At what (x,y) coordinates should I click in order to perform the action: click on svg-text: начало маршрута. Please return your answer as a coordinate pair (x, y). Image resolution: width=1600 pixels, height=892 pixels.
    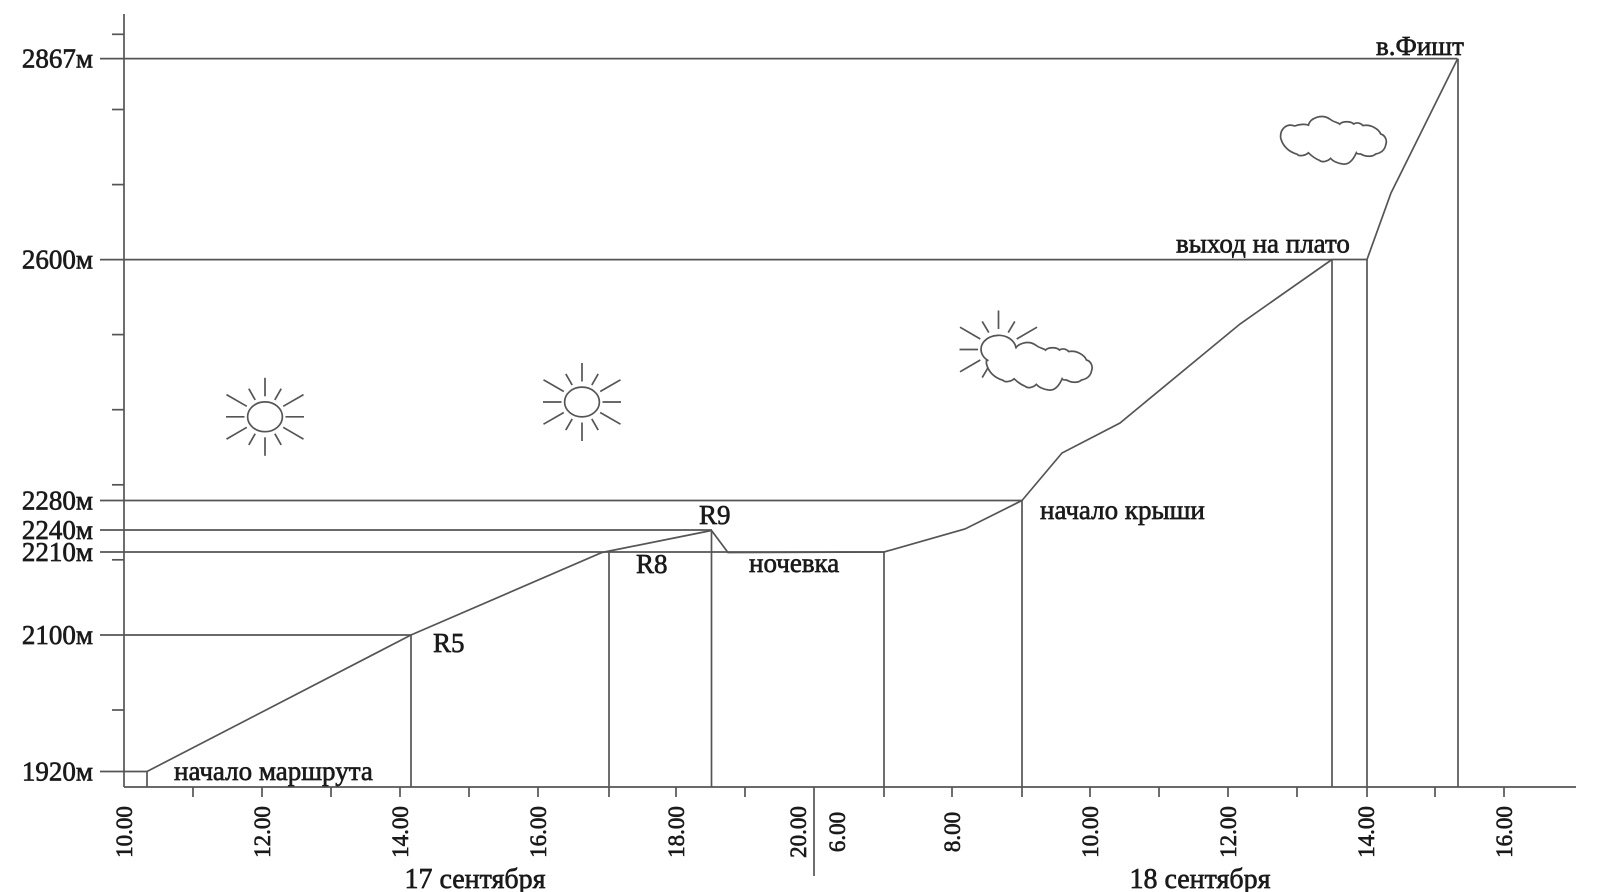
    Looking at the image, I should click on (273, 771).